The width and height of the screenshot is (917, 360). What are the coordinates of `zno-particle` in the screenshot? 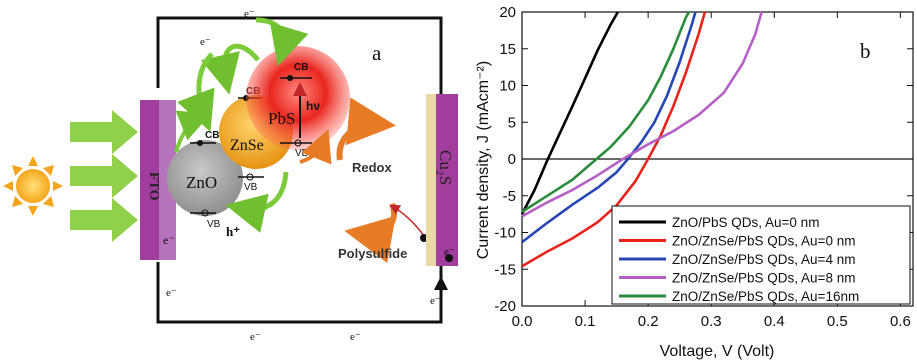 It's located at (205, 178).